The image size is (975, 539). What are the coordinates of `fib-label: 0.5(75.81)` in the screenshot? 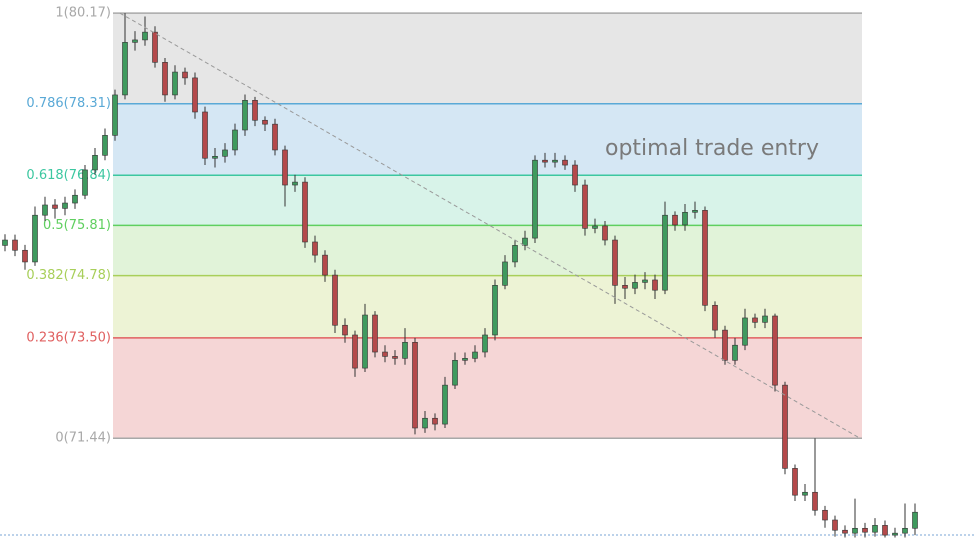 It's located at (77, 225).